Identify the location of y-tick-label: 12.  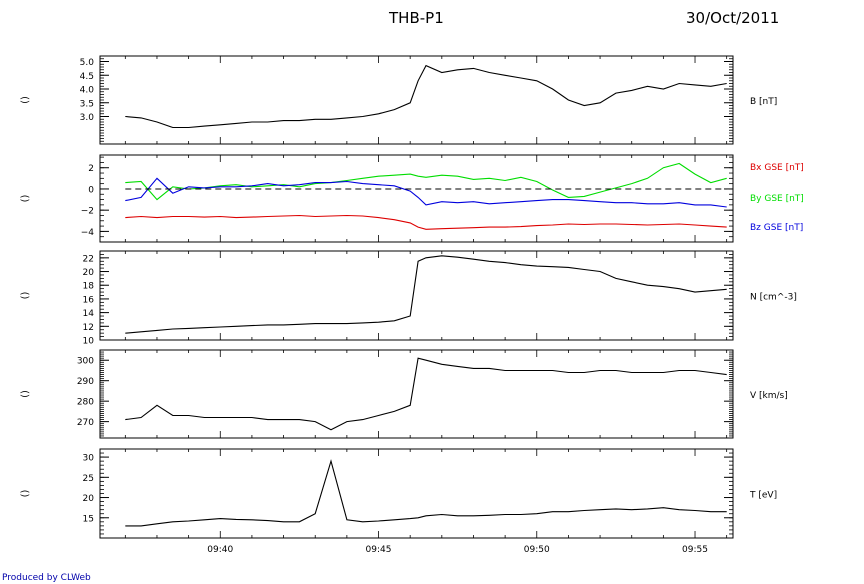
(88, 328).